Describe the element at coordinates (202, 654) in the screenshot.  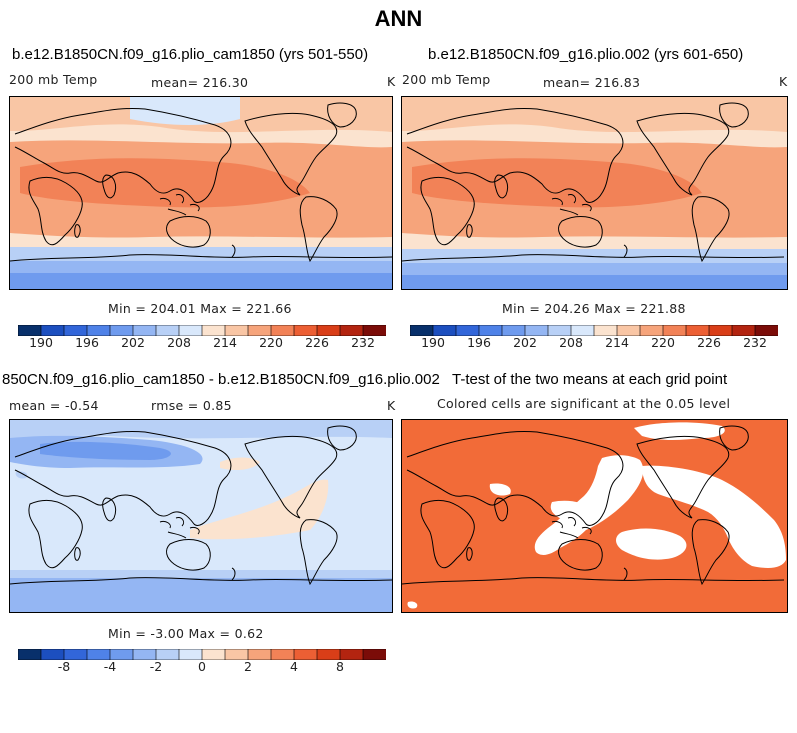
I see `panel3-colorbar` at that location.